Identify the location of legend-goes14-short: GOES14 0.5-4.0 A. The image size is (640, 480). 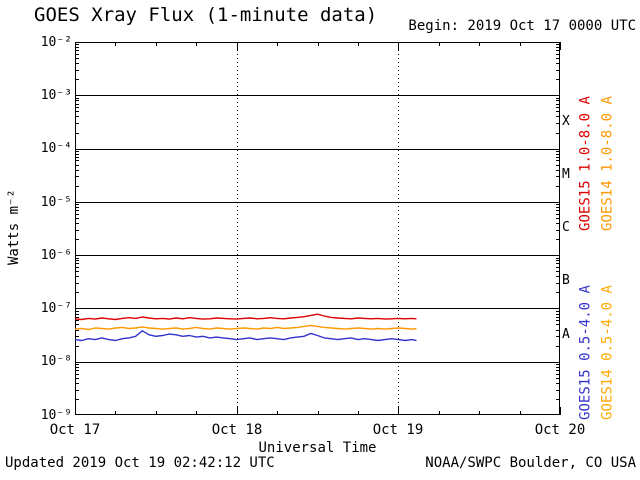
(607, 352).